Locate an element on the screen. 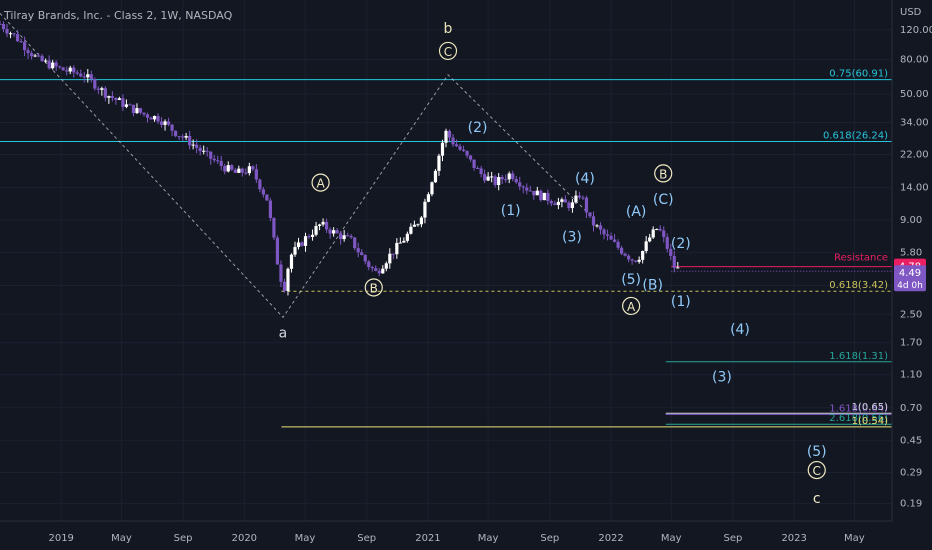  y-tick-label: 1.70 is located at coordinates (911, 343).